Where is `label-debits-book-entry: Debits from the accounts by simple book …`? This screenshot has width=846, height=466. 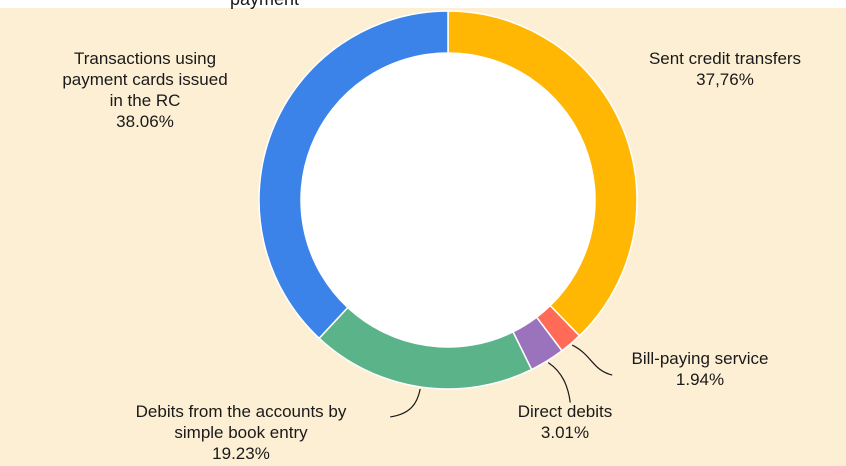 label-debits-book-entry: Debits from the accounts by simple book … is located at coordinates (241, 432).